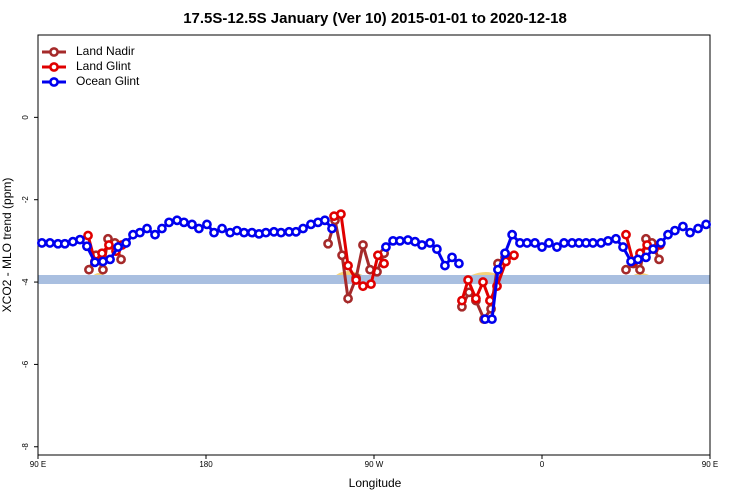 The width and height of the screenshot is (750, 500). What do you see at coordinates (103, 66) in the screenshot?
I see `legend-label: Land Glint` at bounding box center [103, 66].